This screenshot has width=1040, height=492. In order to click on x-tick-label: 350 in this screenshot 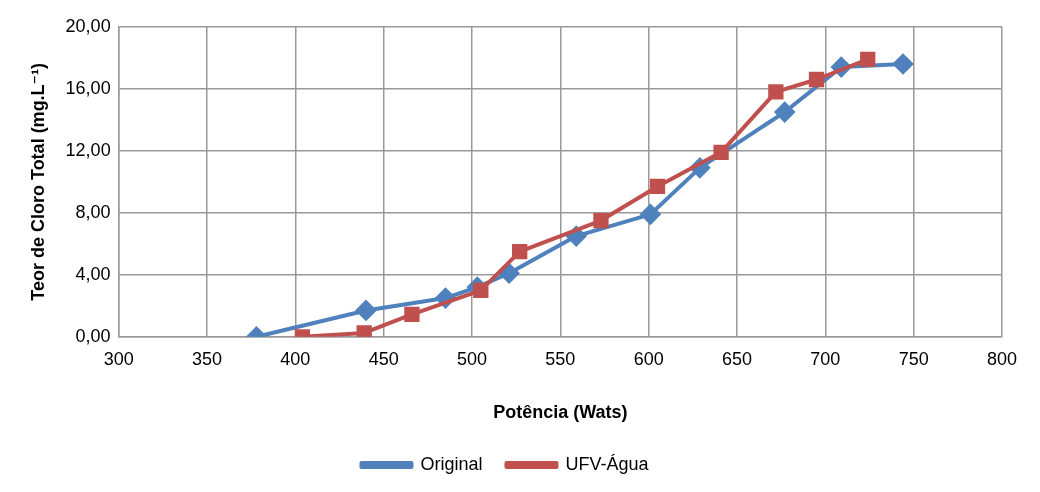, I will do `click(206, 358)`.